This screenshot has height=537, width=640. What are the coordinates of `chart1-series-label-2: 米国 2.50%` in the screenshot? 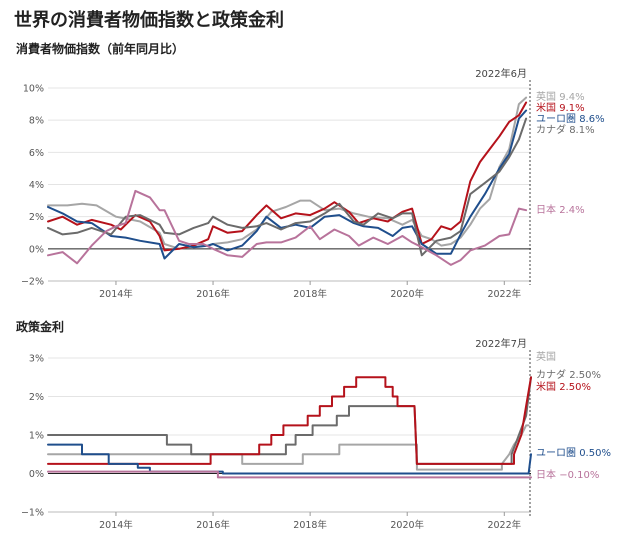 It's located at (563, 386).